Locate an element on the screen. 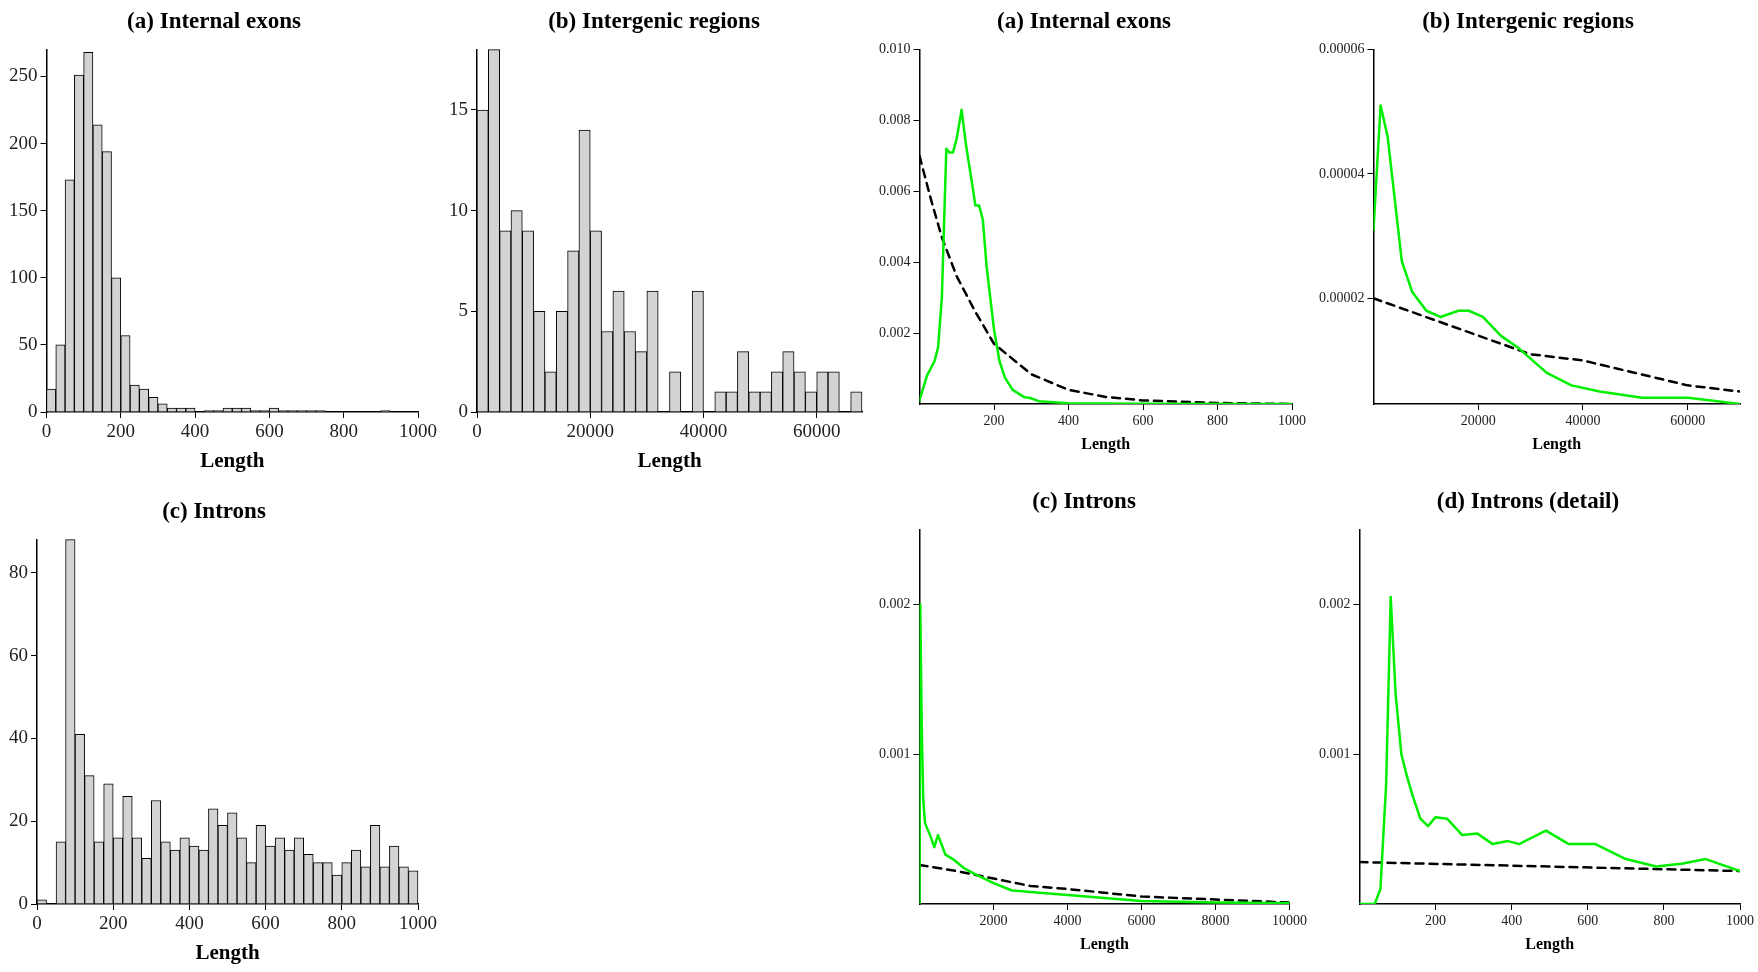 The width and height of the screenshot is (1758, 972). y-tick-label: 0.004 is located at coordinates (895, 261).